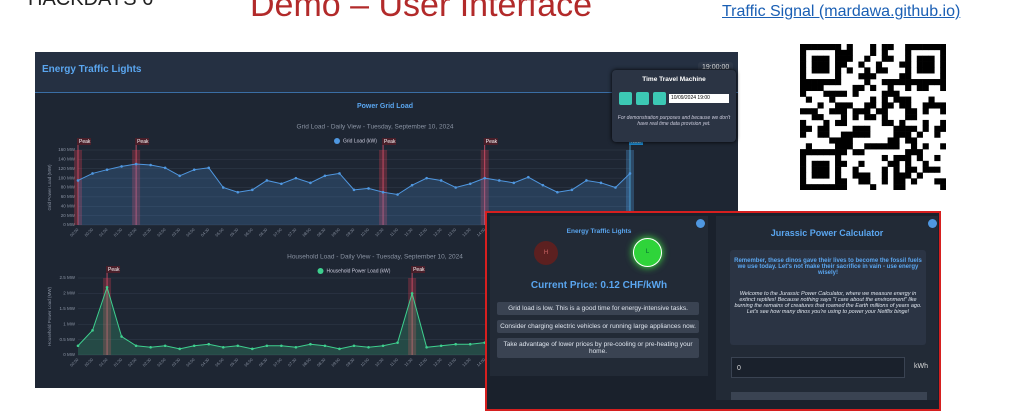 The height and width of the screenshot is (411, 1024). I want to click on x-tick-label: 01:00, so click(103, 361).